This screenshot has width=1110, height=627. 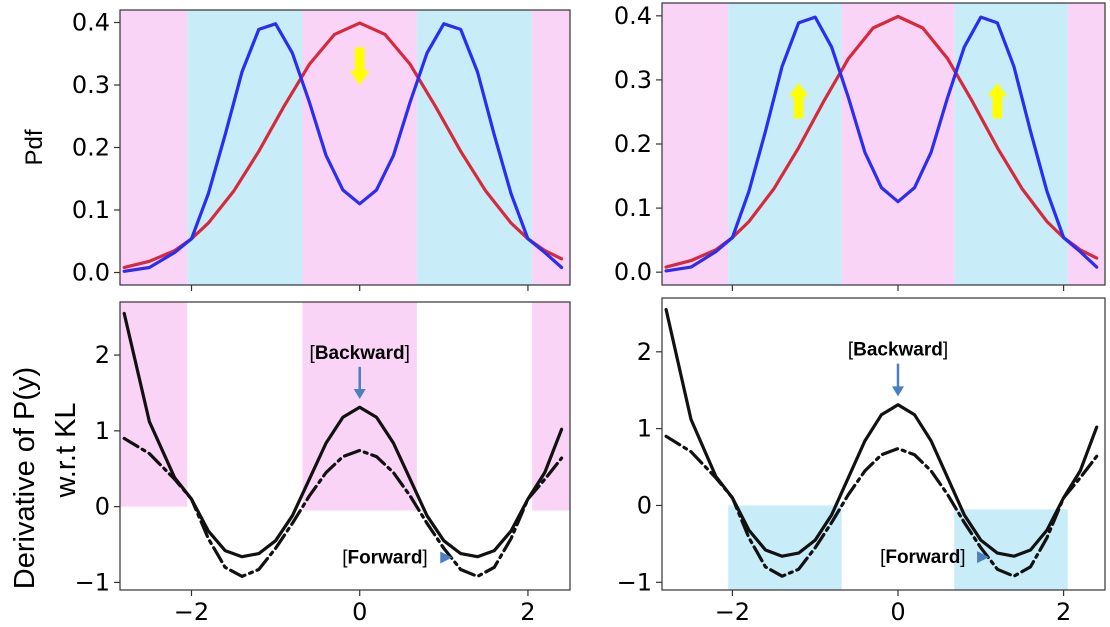 What do you see at coordinates (34, 147) in the screenshot?
I see `ylabel: Pdf` at bounding box center [34, 147].